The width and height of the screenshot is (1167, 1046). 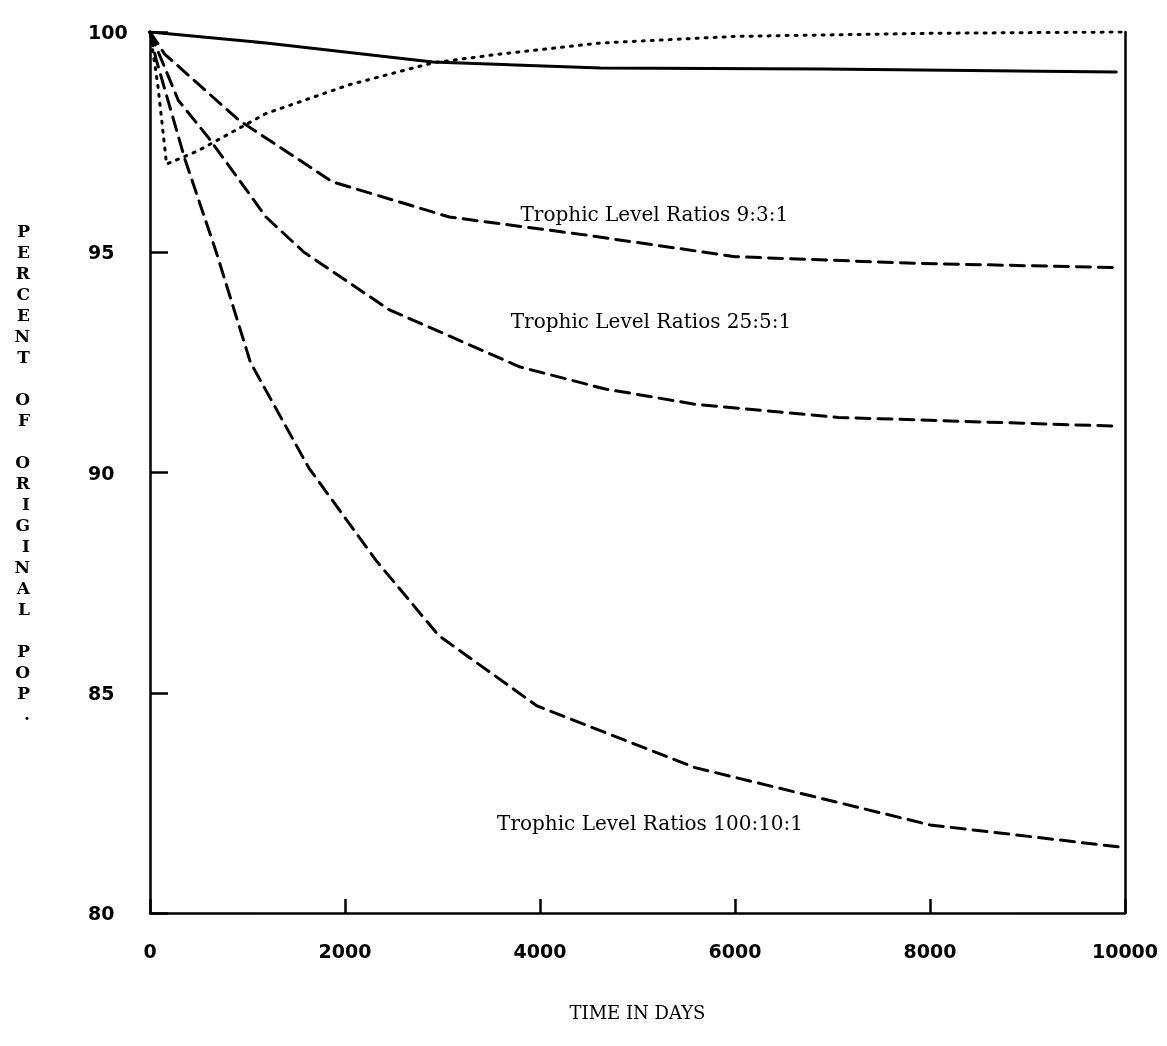 What do you see at coordinates (637, 1012) in the screenshot?
I see `x-axis-title: TIME IN DAYS` at bounding box center [637, 1012].